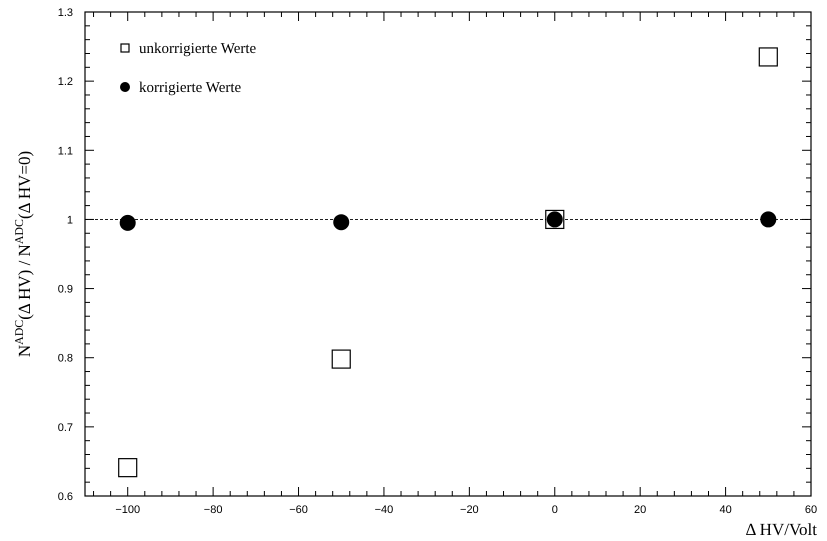 The height and width of the screenshot is (541, 827). What do you see at coordinates (640, 510) in the screenshot?
I see `x-tick-label: 20` at bounding box center [640, 510].